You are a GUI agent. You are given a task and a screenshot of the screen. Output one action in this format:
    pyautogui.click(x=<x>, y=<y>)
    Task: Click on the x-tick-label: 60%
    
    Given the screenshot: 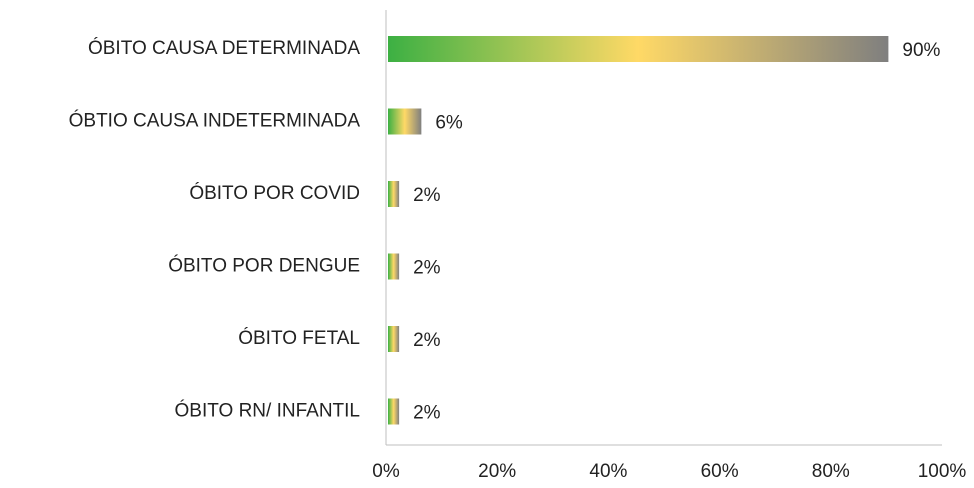 What is the action you would take?
    pyautogui.click(x=720, y=471)
    